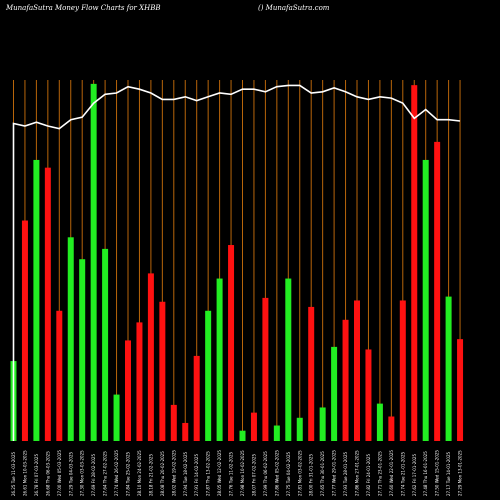  I want to click on x-tick-label: 27.98 Mon 10-02-2025, so click(242, 473).